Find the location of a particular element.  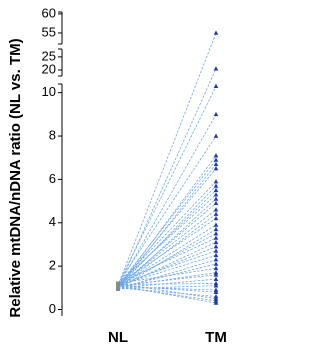

y-tick-label: 6 is located at coordinates (52, 178).